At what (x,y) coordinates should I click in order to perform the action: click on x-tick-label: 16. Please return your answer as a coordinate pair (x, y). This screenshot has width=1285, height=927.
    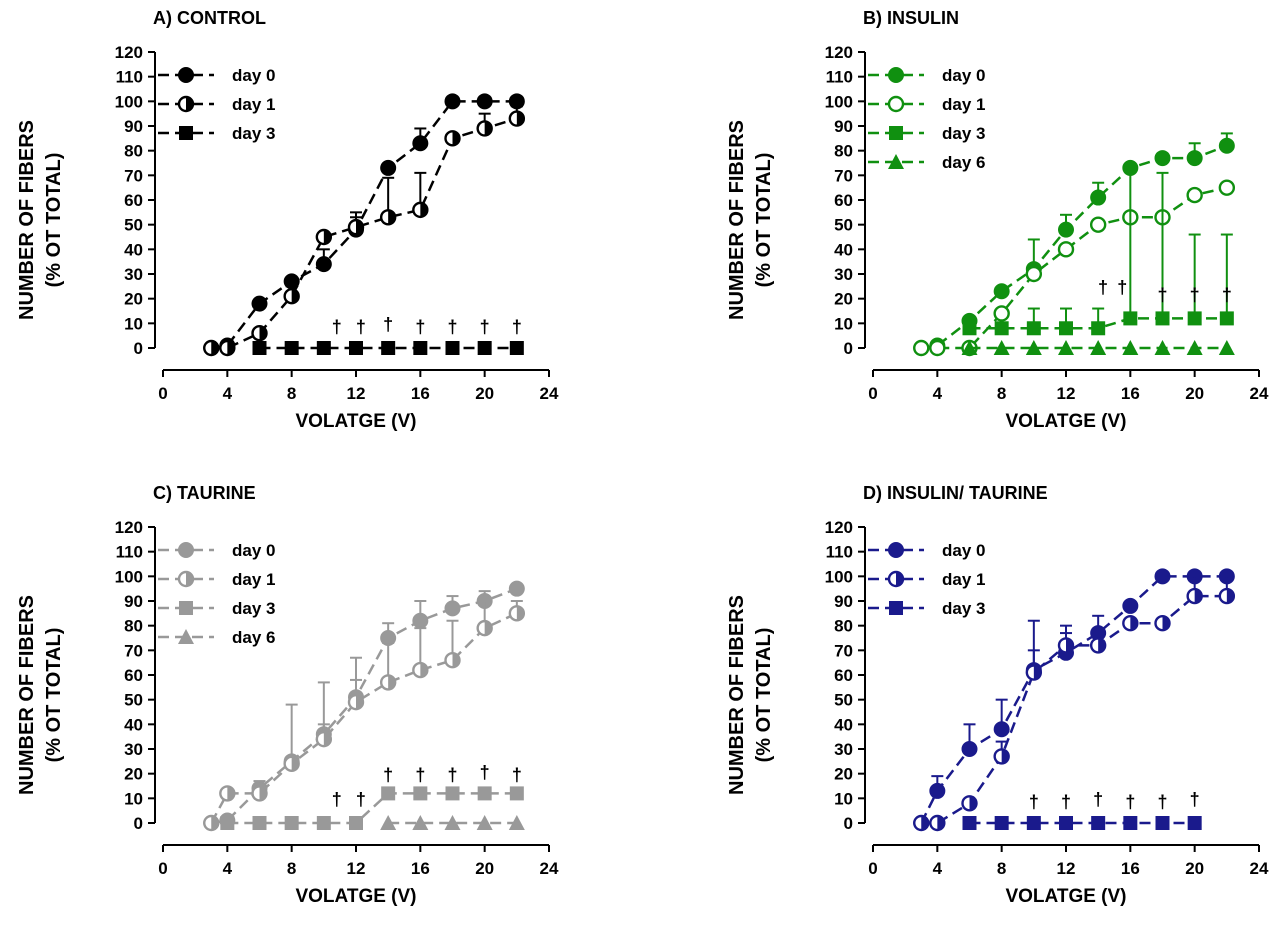
    Looking at the image, I should click on (1130, 868).